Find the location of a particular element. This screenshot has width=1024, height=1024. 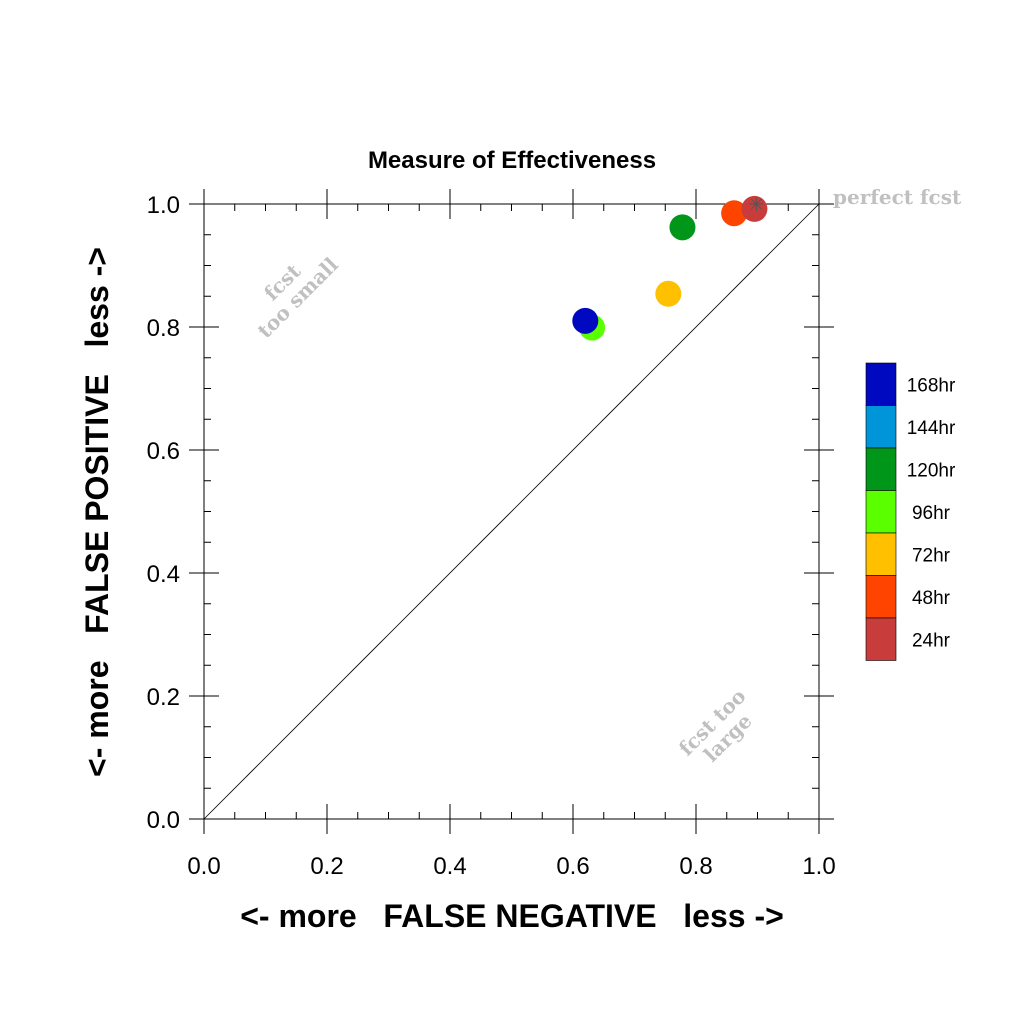

legend-swatch-96hr is located at coordinates (881, 512).